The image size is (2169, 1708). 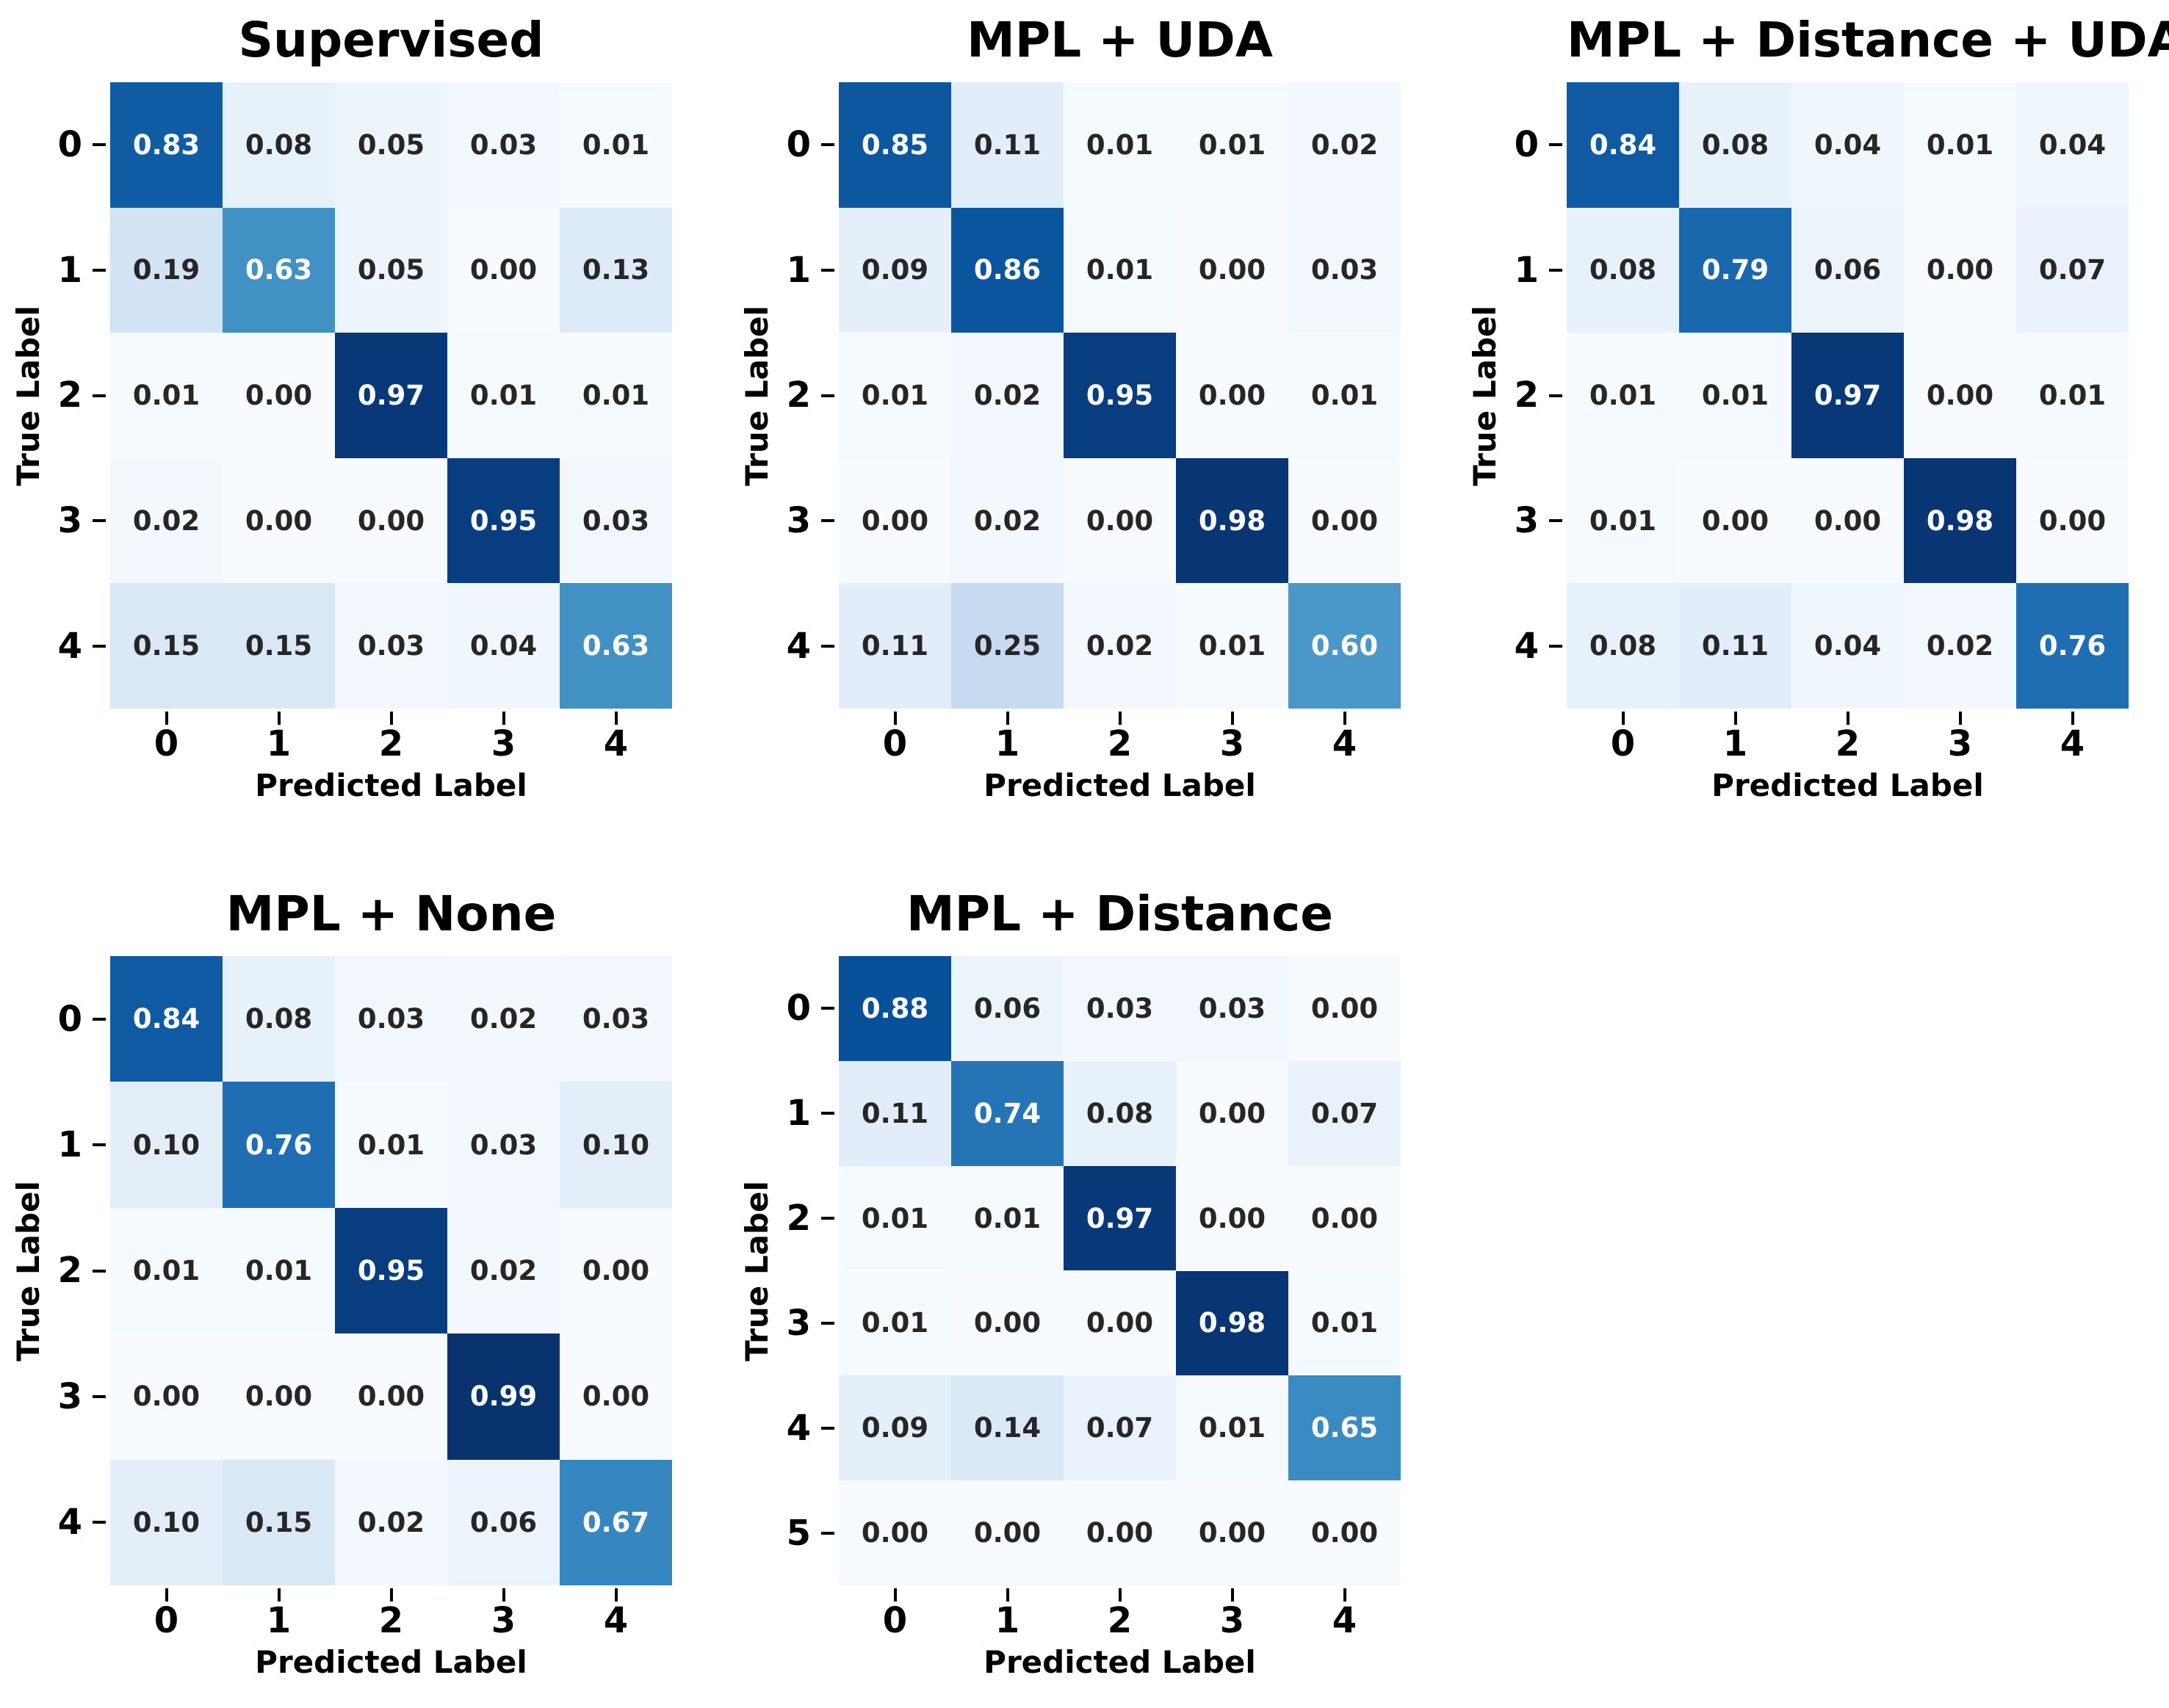 I want to click on matrix-cell: 0.98, so click(x=1960, y=521).